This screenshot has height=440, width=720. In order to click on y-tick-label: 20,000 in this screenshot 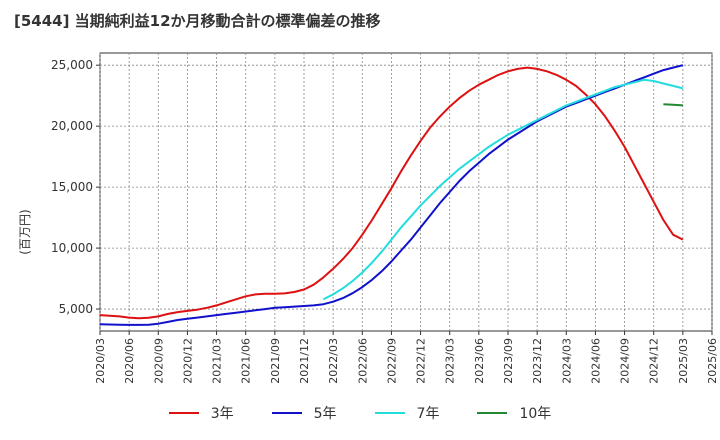, I will do `click(72, 126)`.